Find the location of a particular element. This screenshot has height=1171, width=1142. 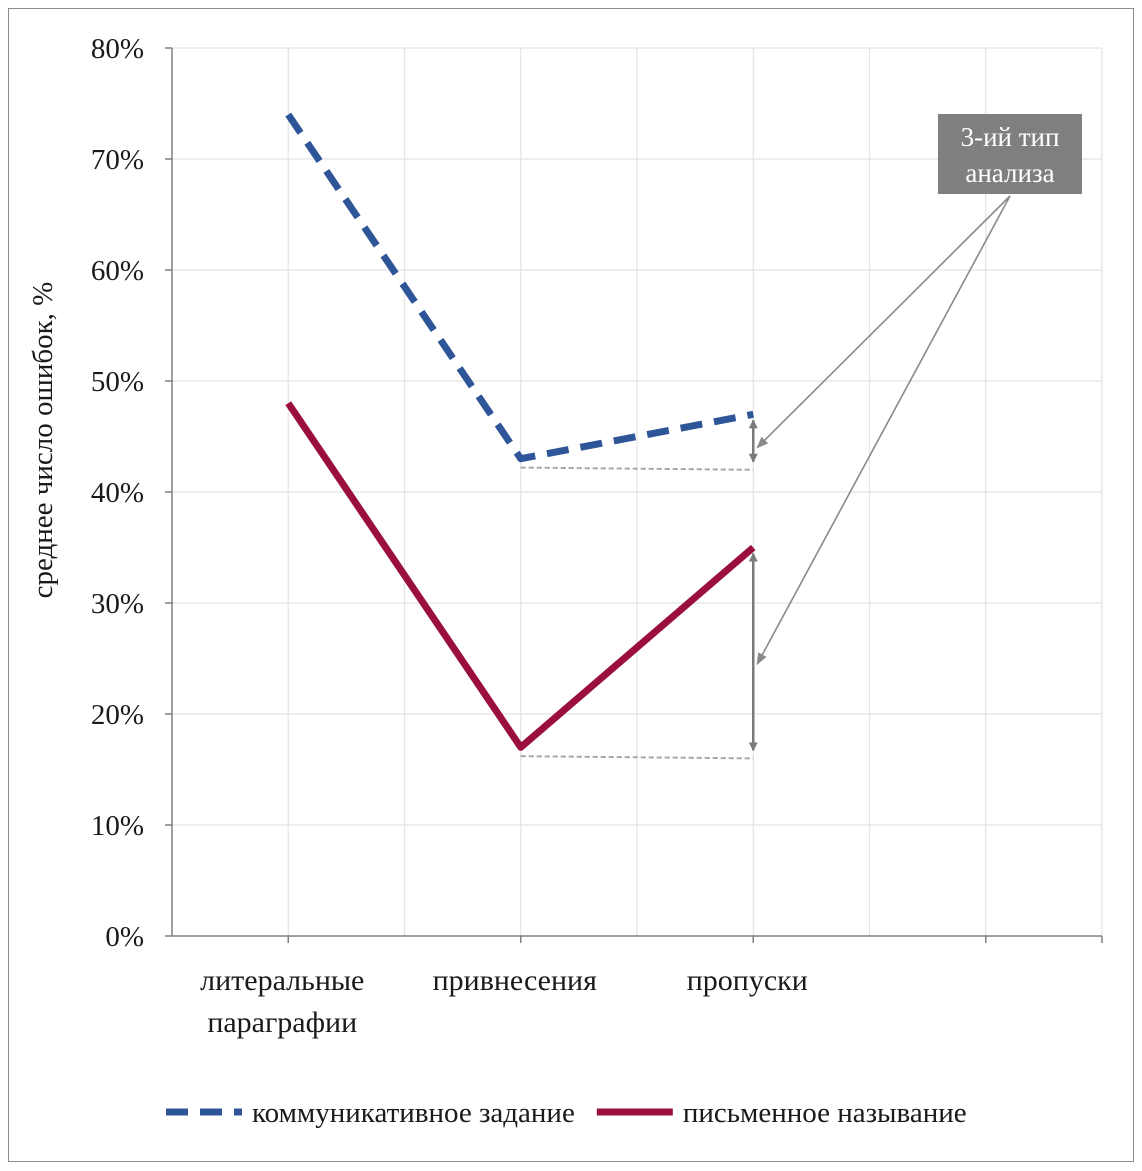

y-tick-label: 80% is located at coordinates (117, 49).